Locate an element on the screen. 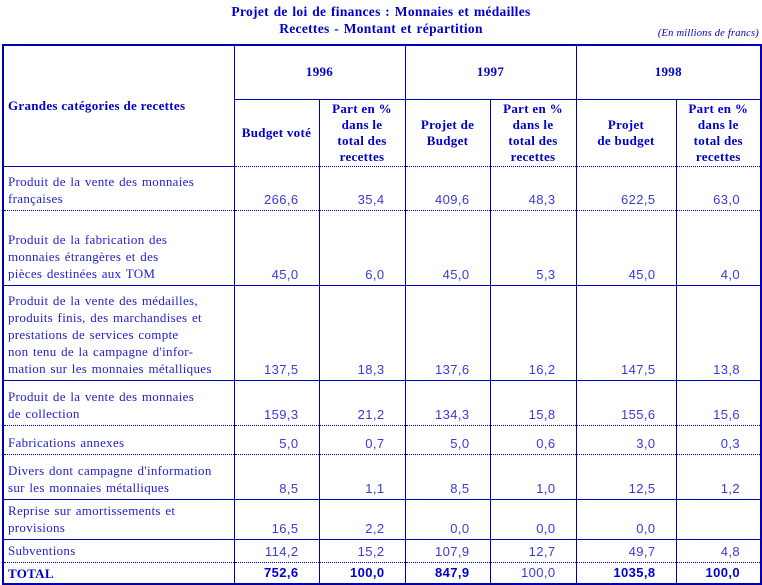 This screenshot has width=762, height=585. cell-value: 13,8 is located at coordinates (718, 333).